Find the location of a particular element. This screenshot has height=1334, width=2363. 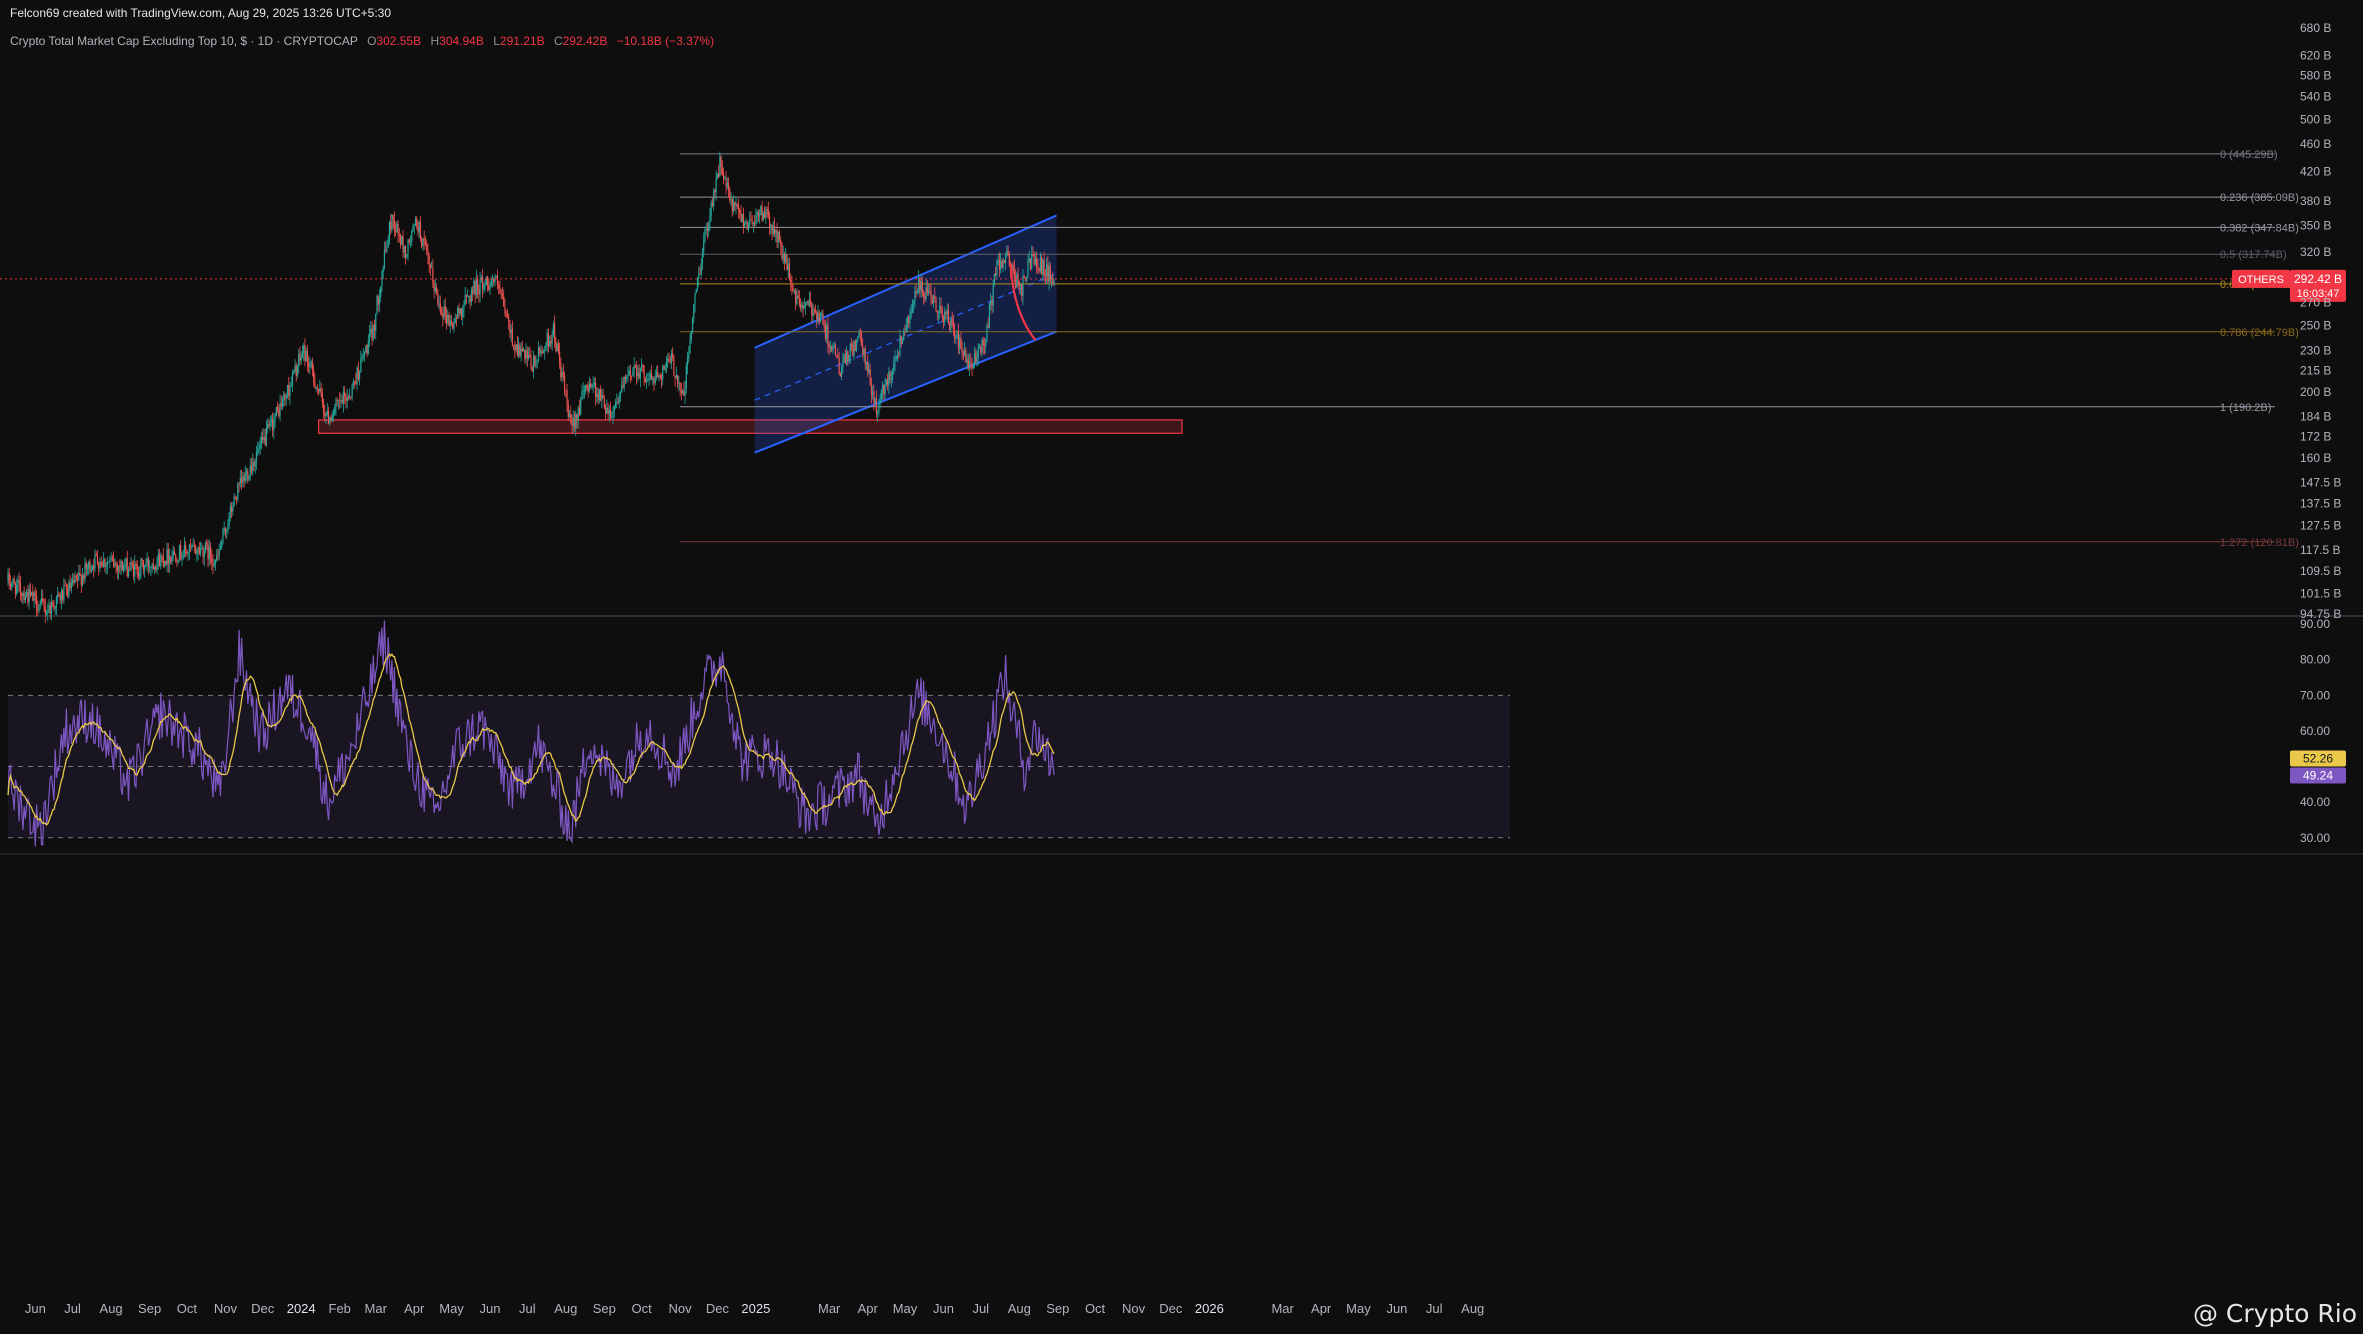

channel-lower-line is located at coordinates (905, 392).